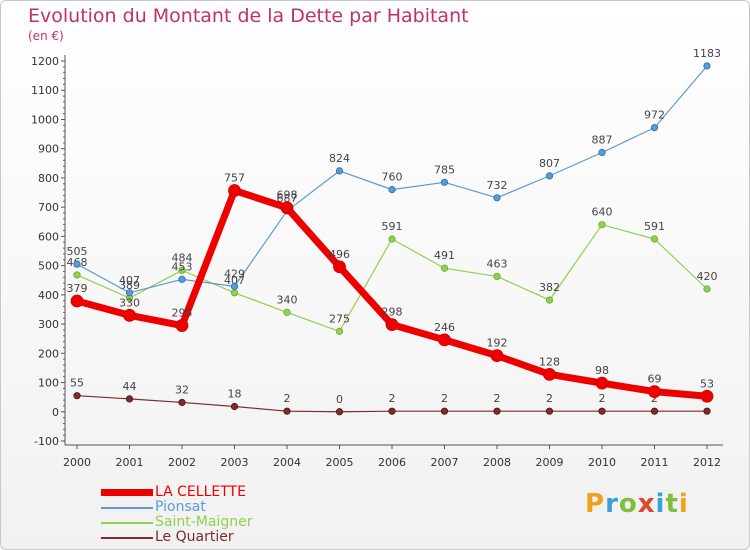 The width and height of the screenshot is (750, 550). What do you see at coordinates (707, 53) in the screenshot?
I see `data-label-pionsat: 1183` at bounding box center [707, 53].